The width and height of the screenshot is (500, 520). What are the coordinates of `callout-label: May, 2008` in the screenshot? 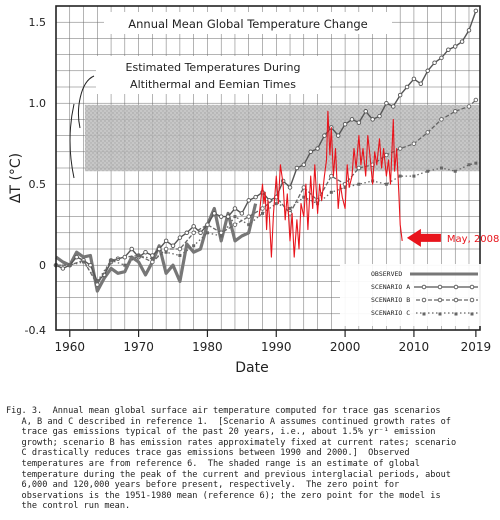 It's located at (473, 239).